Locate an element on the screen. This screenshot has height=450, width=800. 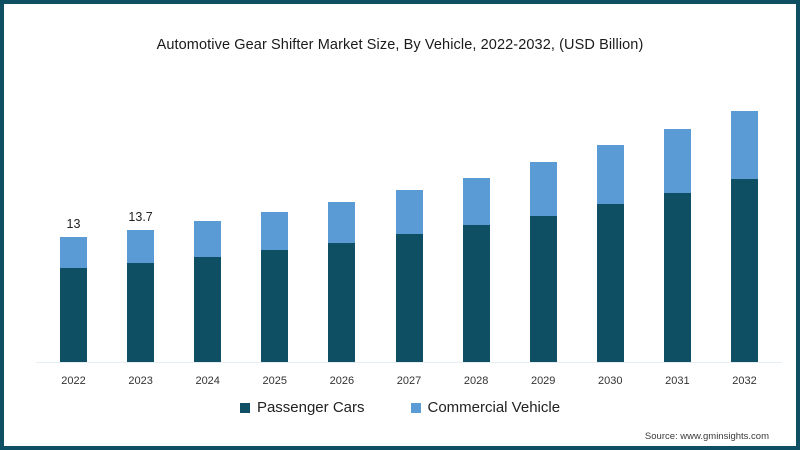
x-axis-tick-2023: 2023 is located at coordinates (140, 381).